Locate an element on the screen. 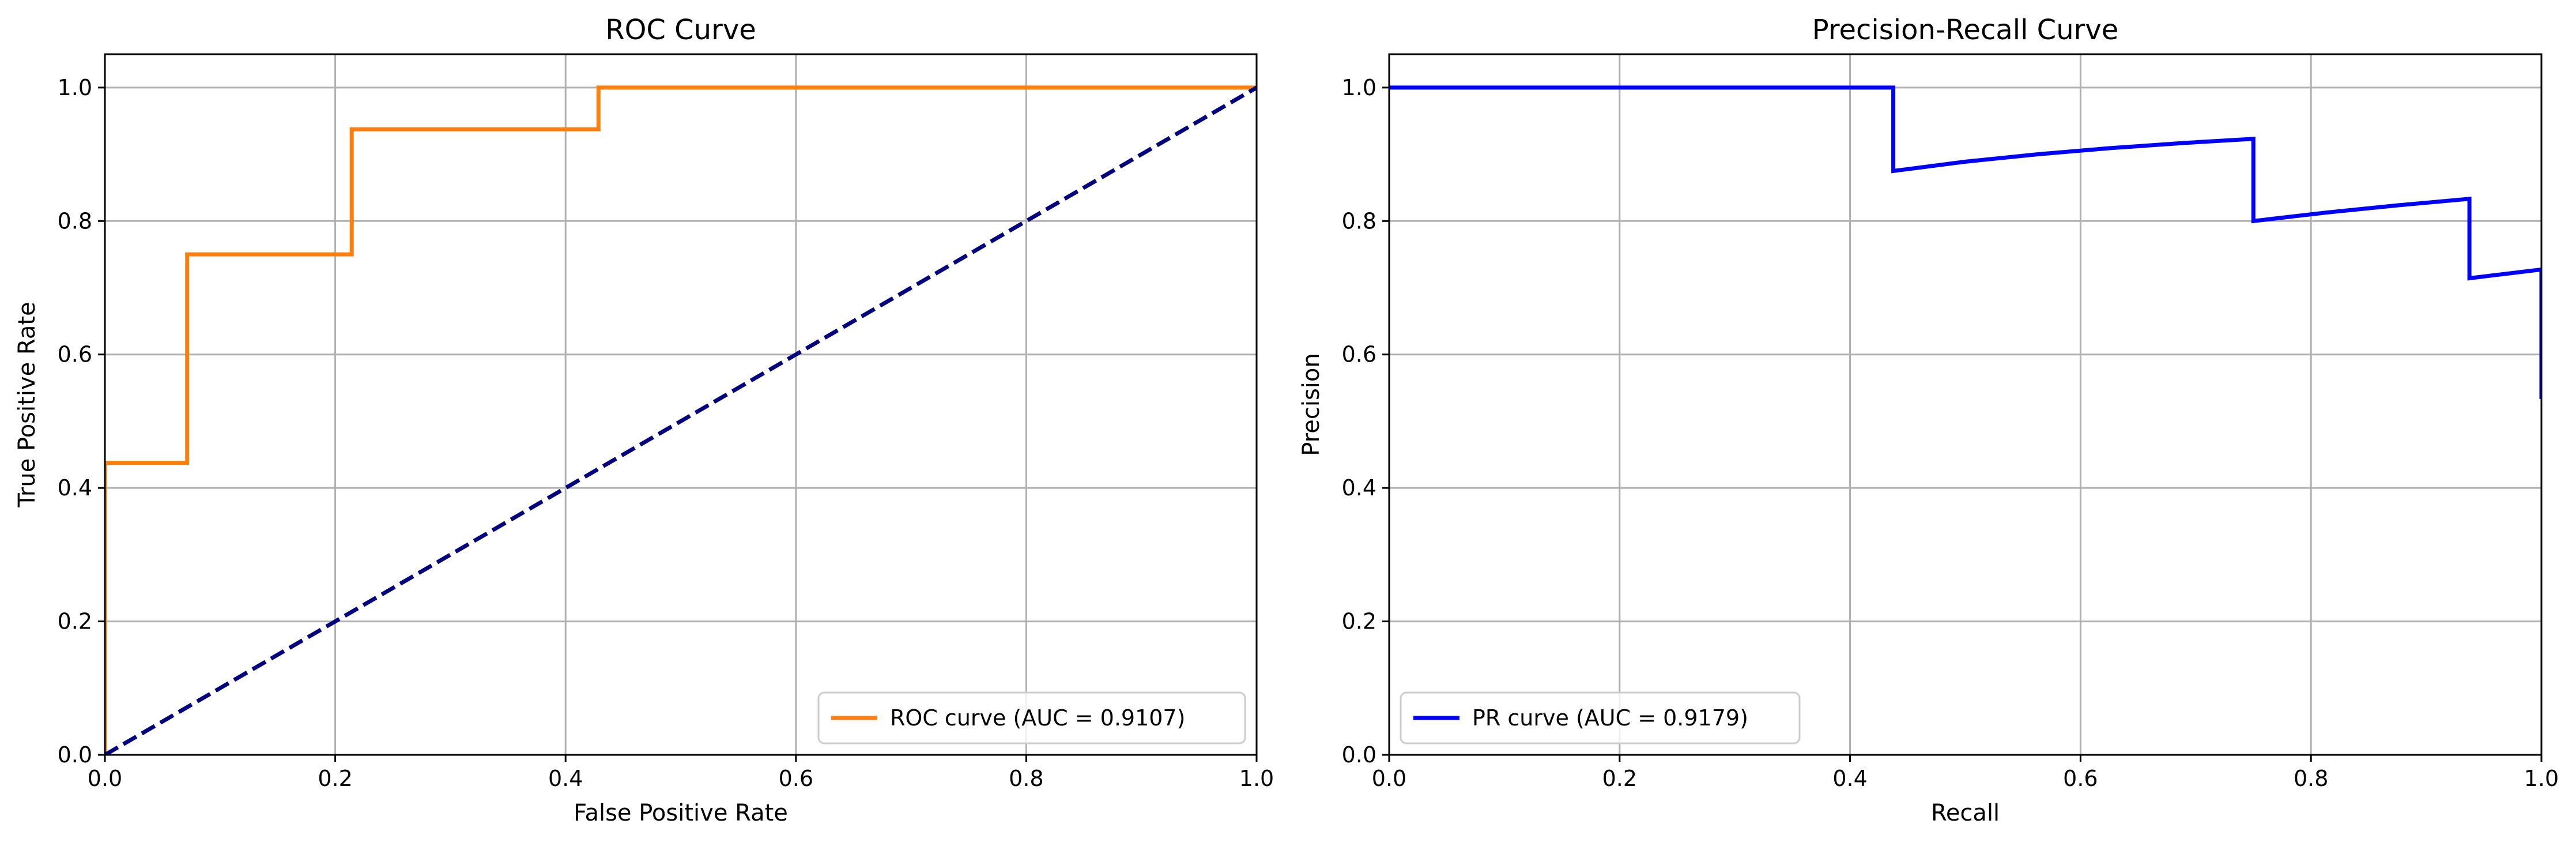 Image resolution: width=2576 pixels, height=850 pixels. x-axis-label: False Positive Rate is located at coordinates (681, 813).